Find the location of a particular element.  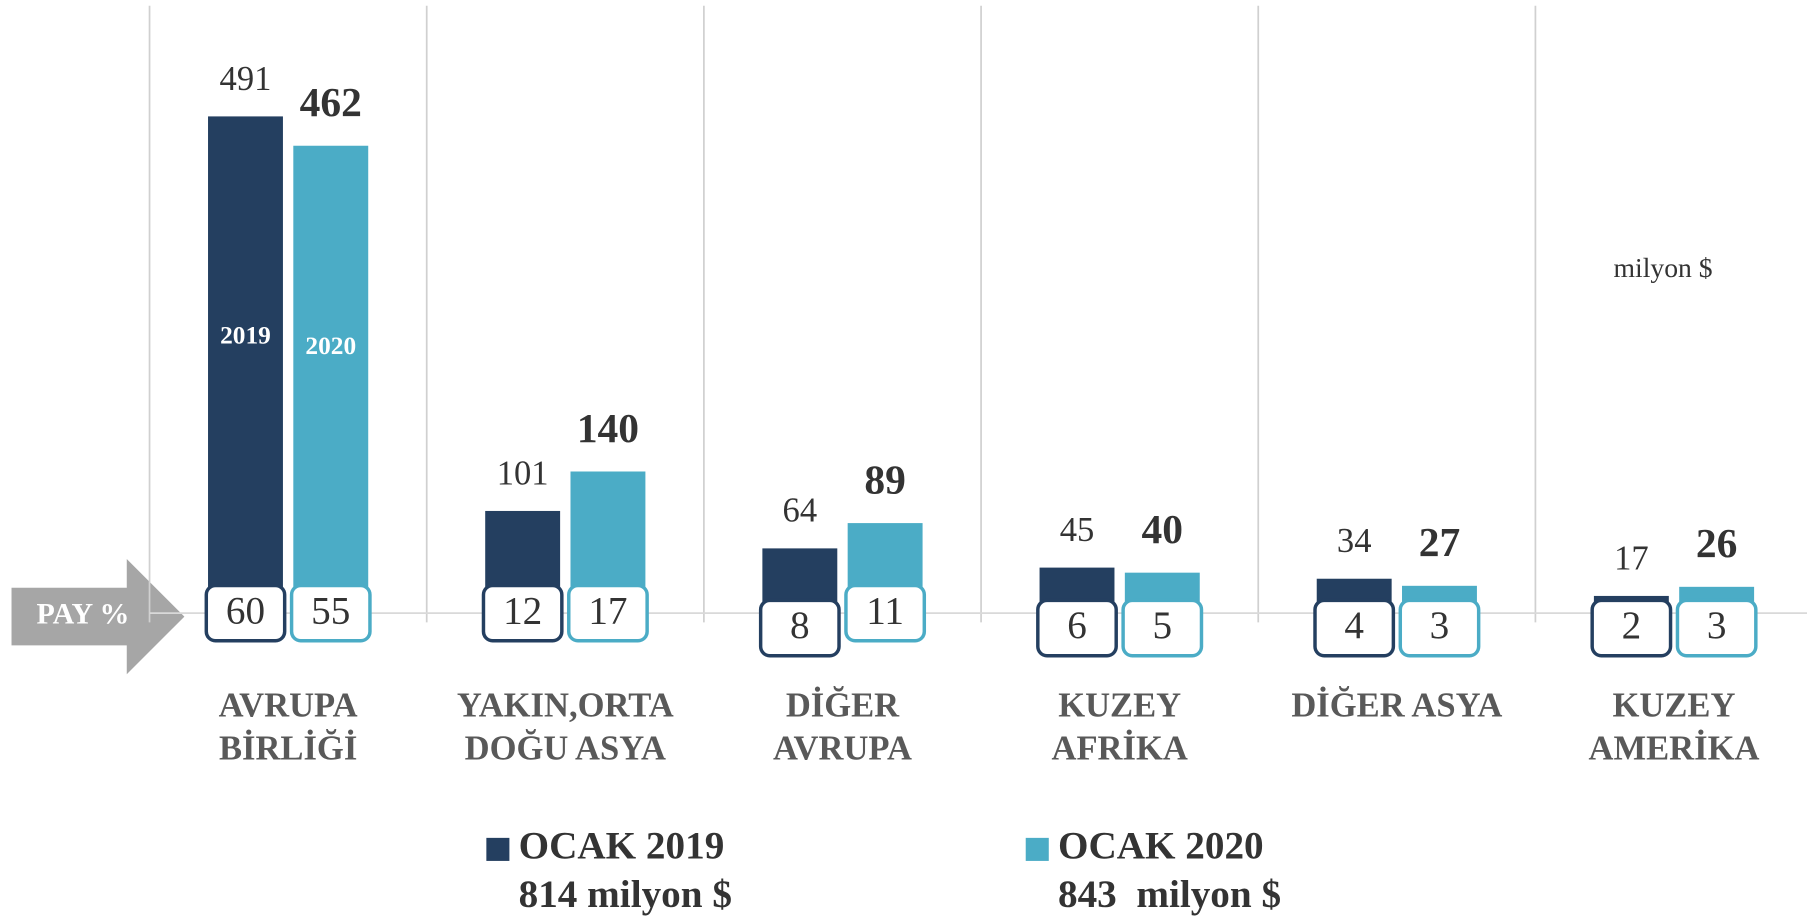

category-label: YAKIN,ORTA is located at coordinates (565, 706).